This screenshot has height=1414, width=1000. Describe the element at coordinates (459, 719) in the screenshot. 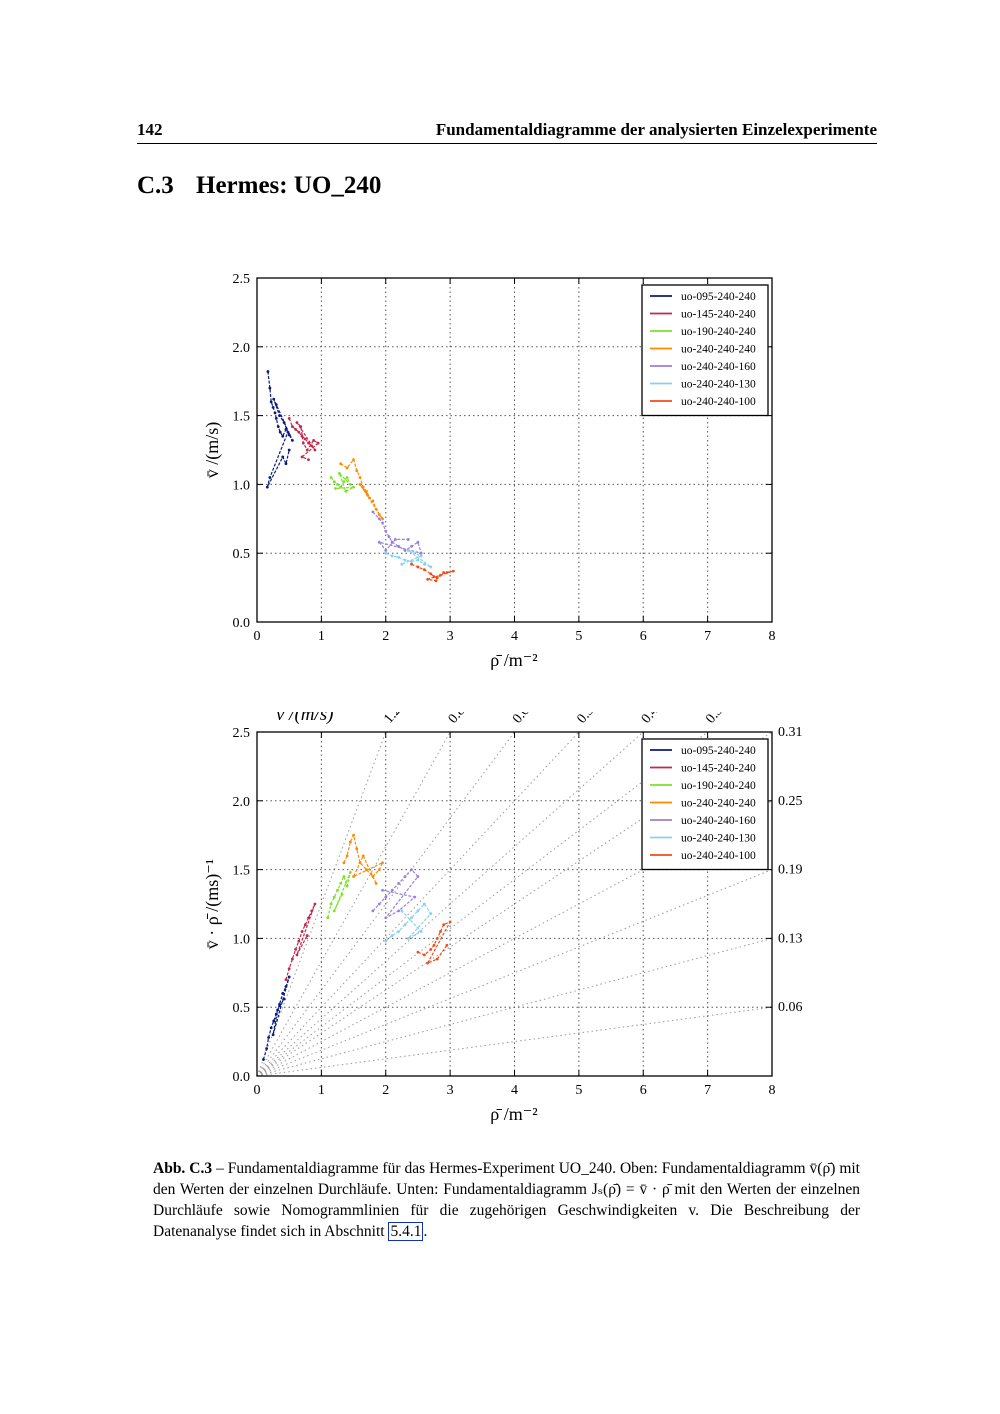

I see `nomogram-label: 0.83` at that location.